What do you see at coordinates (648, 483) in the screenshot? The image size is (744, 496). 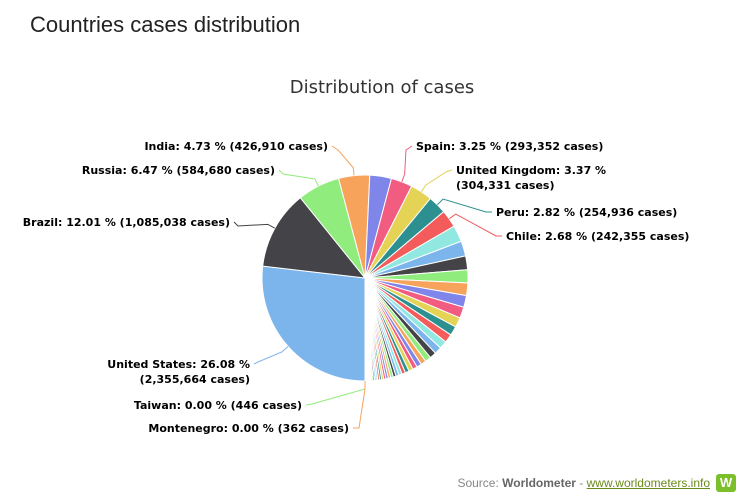 I see `source-link: www.worldometers.info` at bounding box center [648, 483].